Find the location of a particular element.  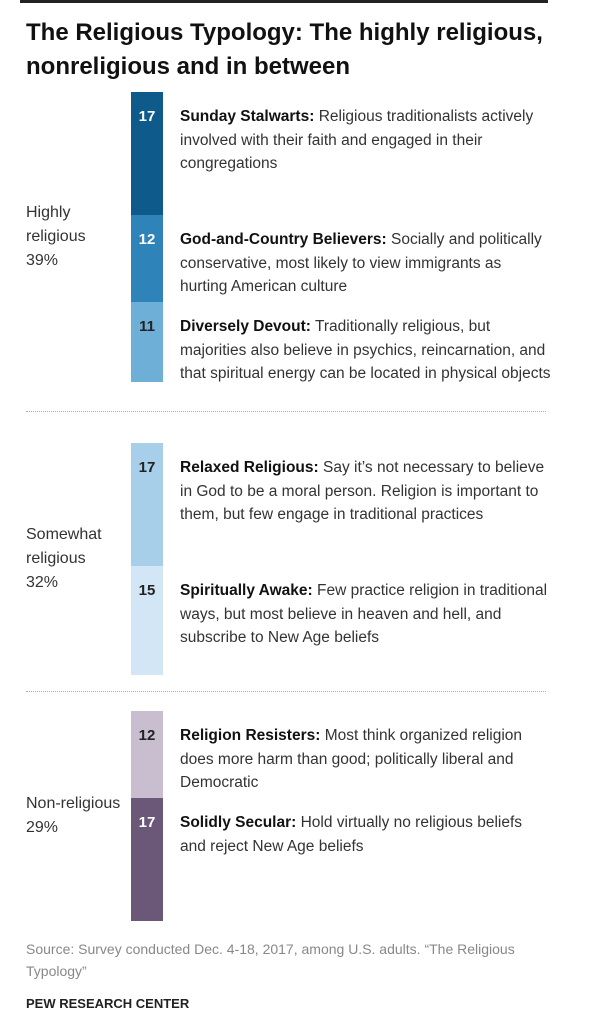

segment-name: Diversely Devout: is located at coordinates (245, 327).